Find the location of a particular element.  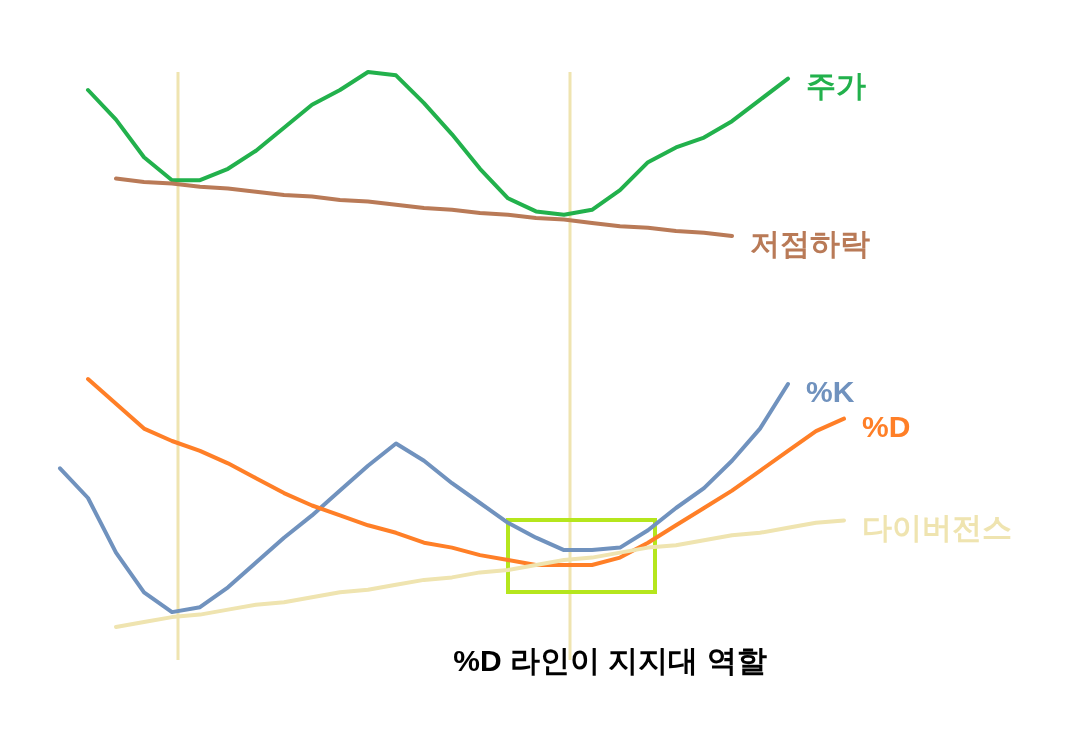

series-label: %D is located at coordinates (886, 426).